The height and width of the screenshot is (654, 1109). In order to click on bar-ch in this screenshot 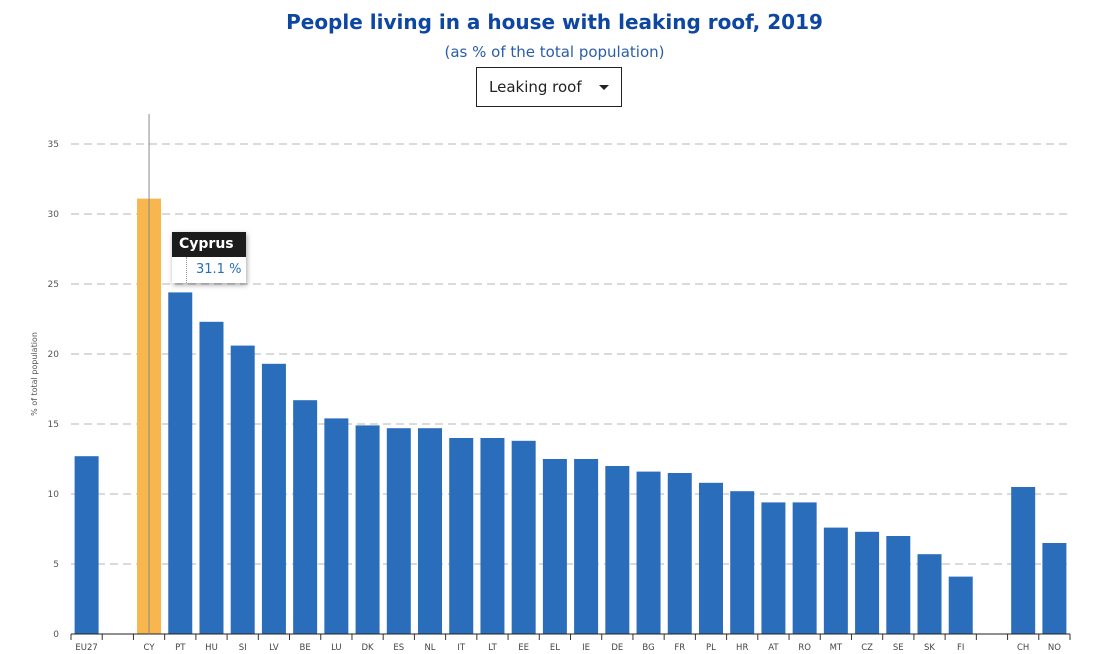, I will do `click(1023, 560)`.